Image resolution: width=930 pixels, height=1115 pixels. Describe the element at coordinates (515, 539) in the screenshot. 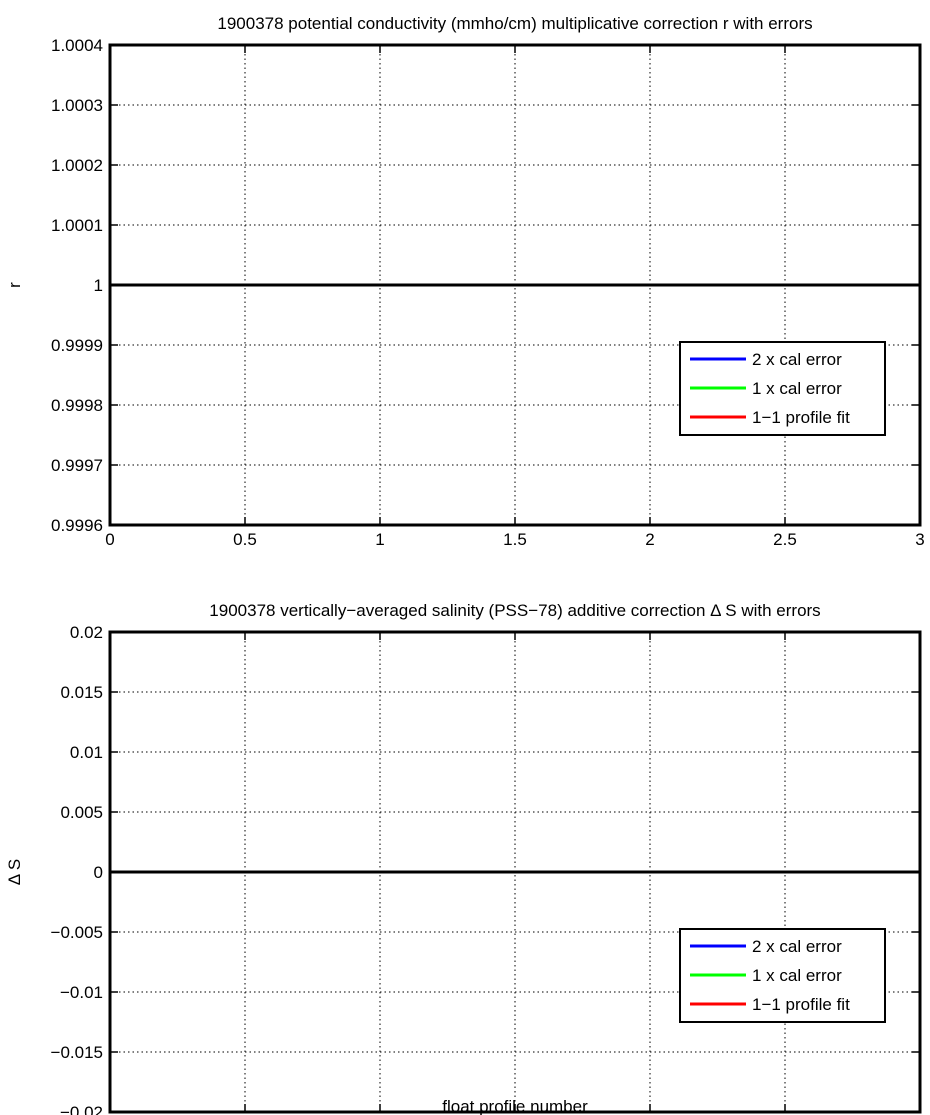

I see `x-tick-label: 1.5` at that location.